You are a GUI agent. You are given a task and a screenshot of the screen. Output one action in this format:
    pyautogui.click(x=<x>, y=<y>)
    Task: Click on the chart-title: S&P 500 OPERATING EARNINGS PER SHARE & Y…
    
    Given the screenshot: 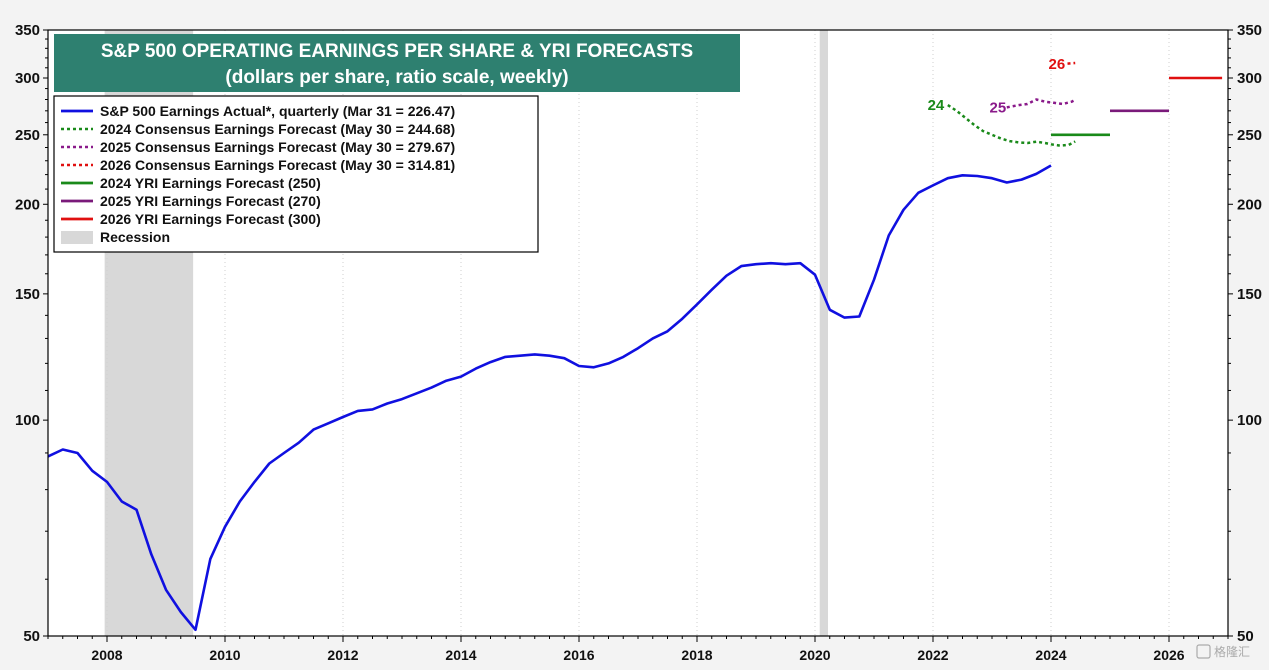 What is the action you would take?
    pyautogui.click(x=397, y=51)
    